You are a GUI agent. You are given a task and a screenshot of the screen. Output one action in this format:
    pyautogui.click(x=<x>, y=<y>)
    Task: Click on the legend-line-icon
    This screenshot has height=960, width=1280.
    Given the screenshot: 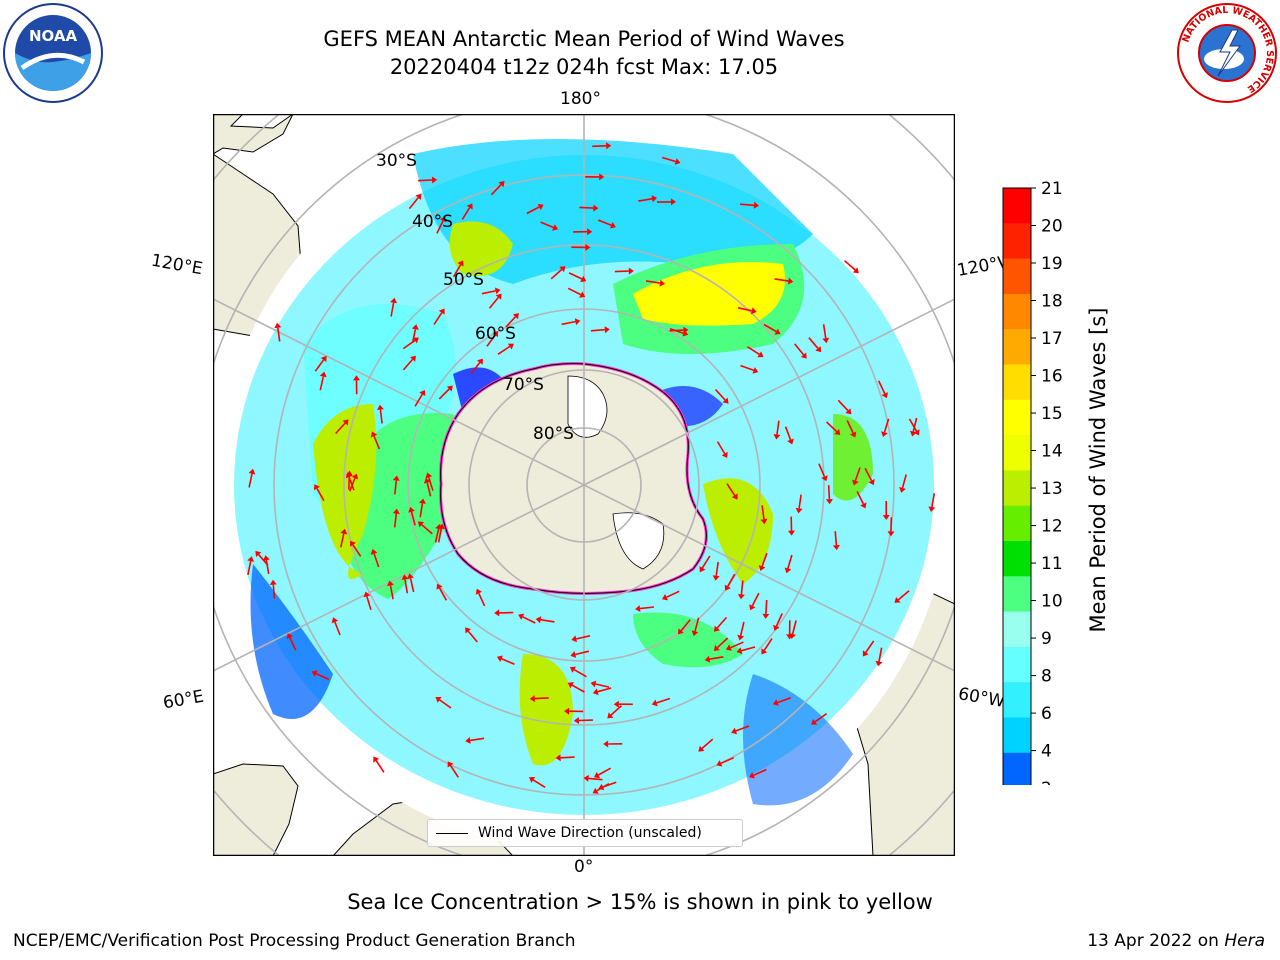 What is the action you would take?
    pyautogui.click(x=452, y=833)
    